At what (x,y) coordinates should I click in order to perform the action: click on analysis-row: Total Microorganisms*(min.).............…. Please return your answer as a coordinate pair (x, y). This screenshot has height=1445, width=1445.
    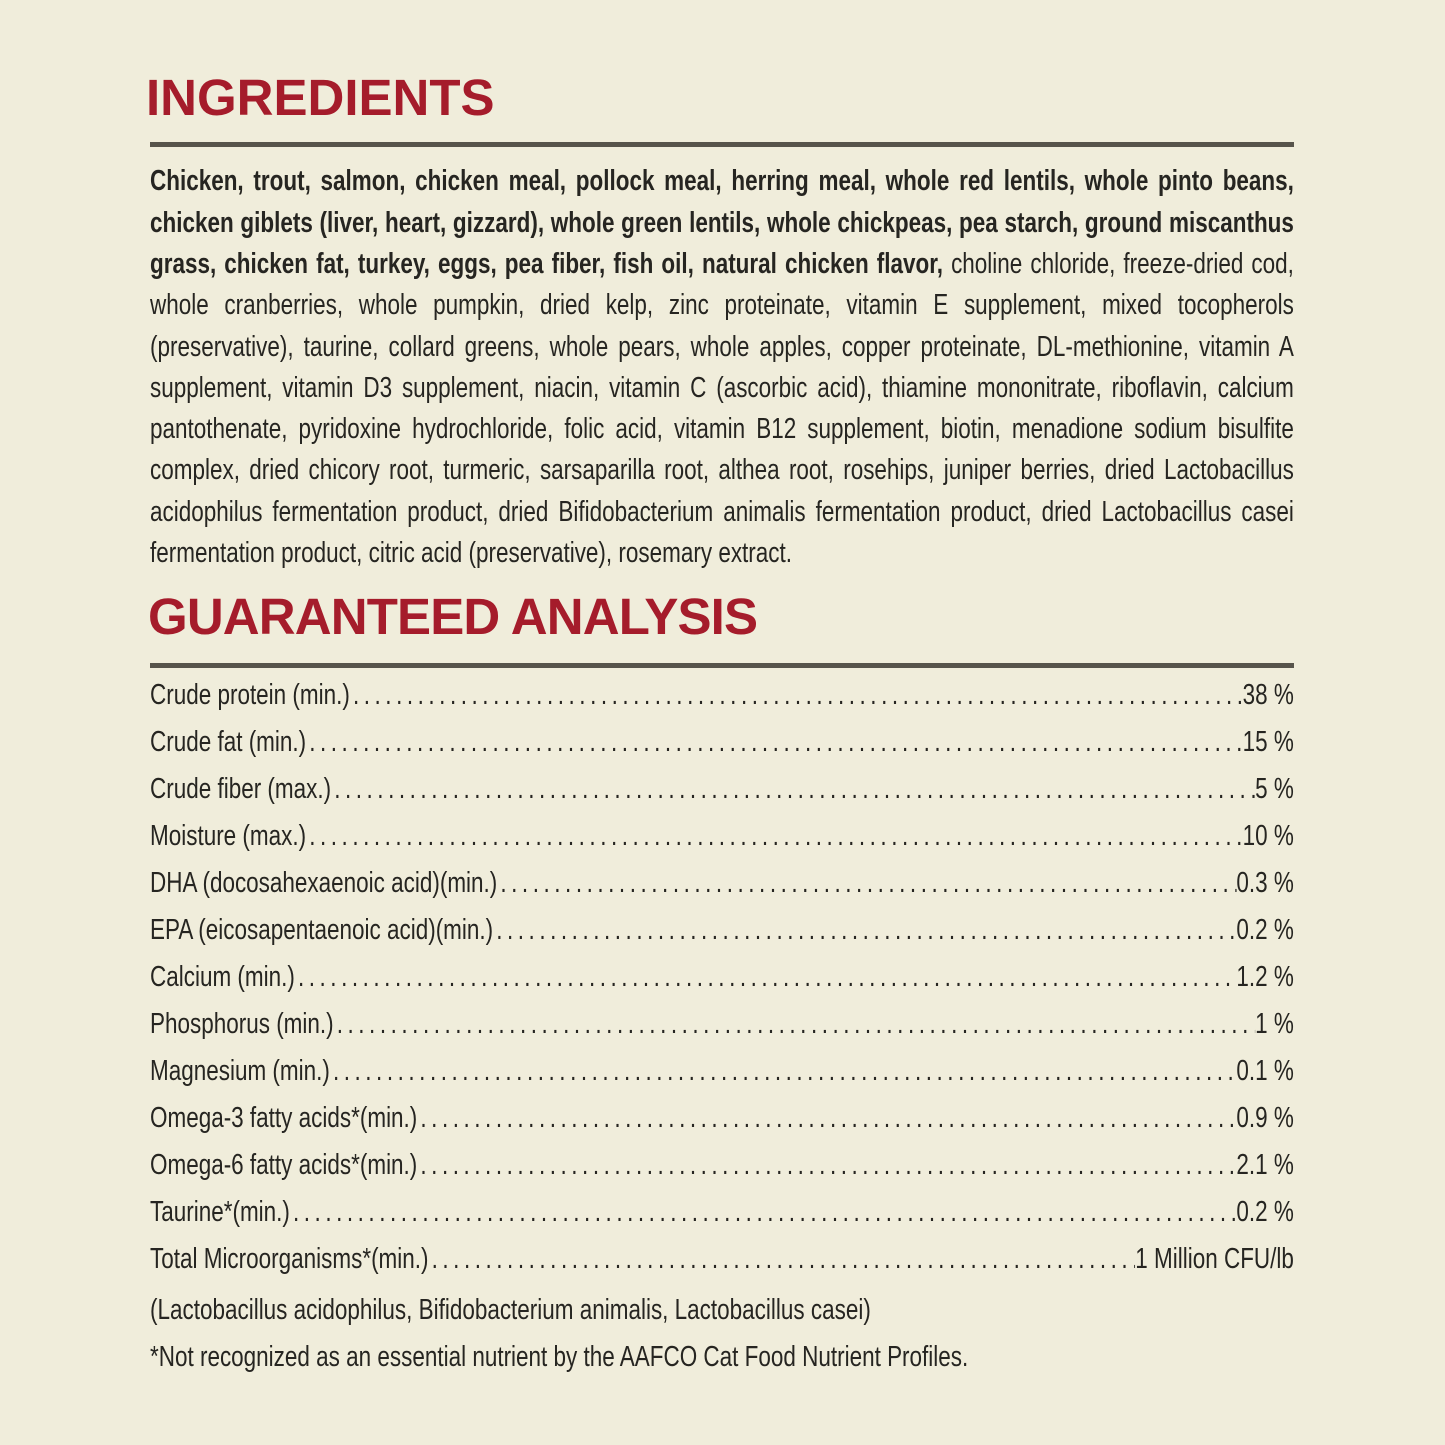
    Looking at the image, I should click on (722, 1259).